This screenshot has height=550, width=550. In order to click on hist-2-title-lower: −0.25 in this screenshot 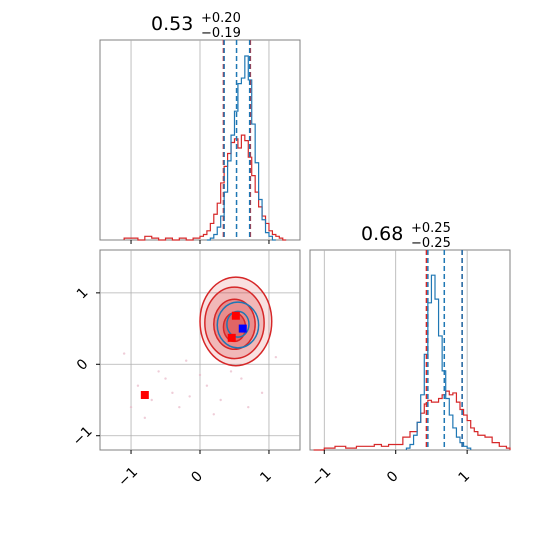, I will do `click(431, 243)`.